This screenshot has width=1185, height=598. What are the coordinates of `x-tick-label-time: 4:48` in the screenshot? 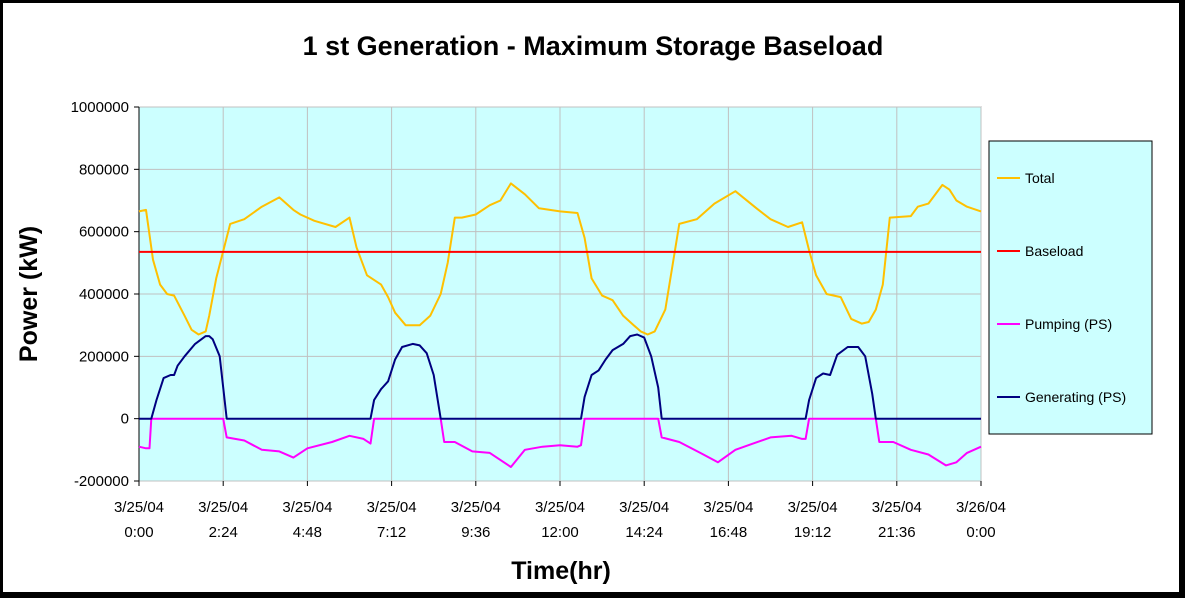 It's located at (307, 532).